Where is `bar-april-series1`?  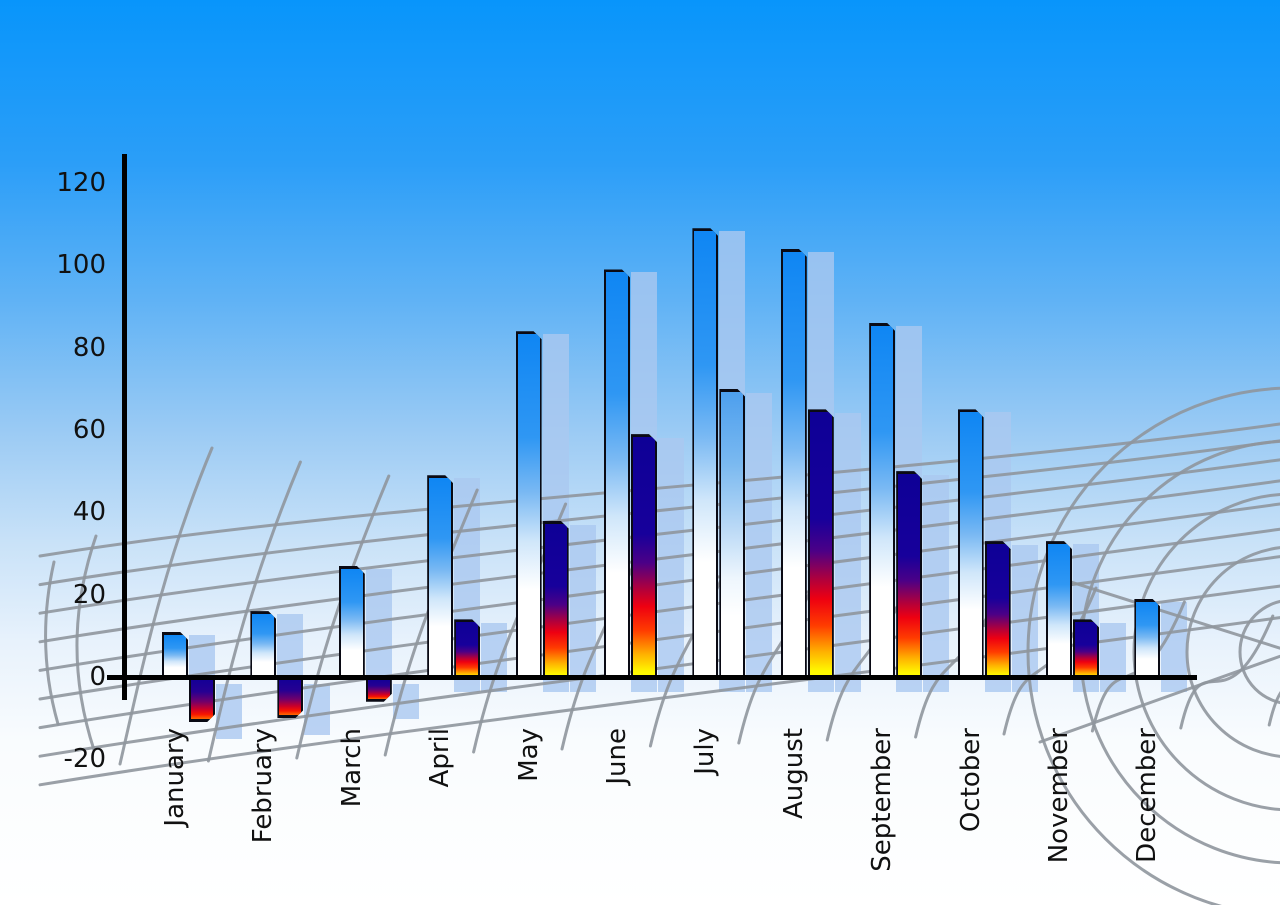 bar-april-series1 is located at coordinates (440, 577).